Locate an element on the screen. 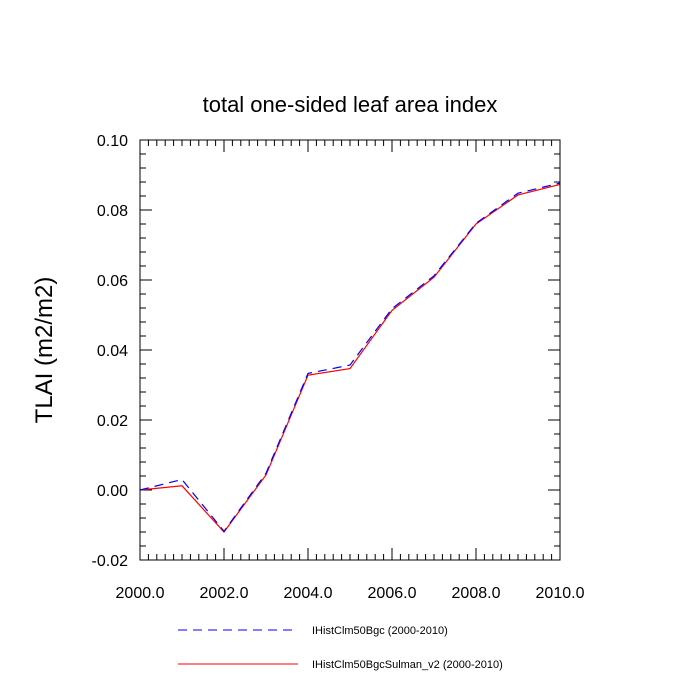  y-tick-label: 0.00 is located at coordinates (112, 491).